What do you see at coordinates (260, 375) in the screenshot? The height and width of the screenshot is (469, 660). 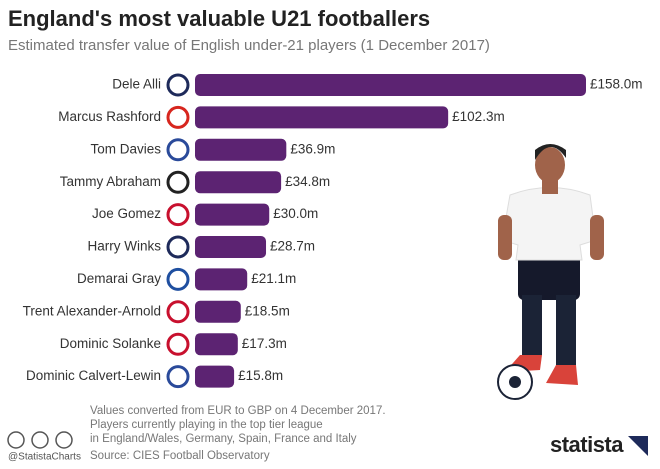 I see `value-label: £15.8m` at bounding box center [260, 375].